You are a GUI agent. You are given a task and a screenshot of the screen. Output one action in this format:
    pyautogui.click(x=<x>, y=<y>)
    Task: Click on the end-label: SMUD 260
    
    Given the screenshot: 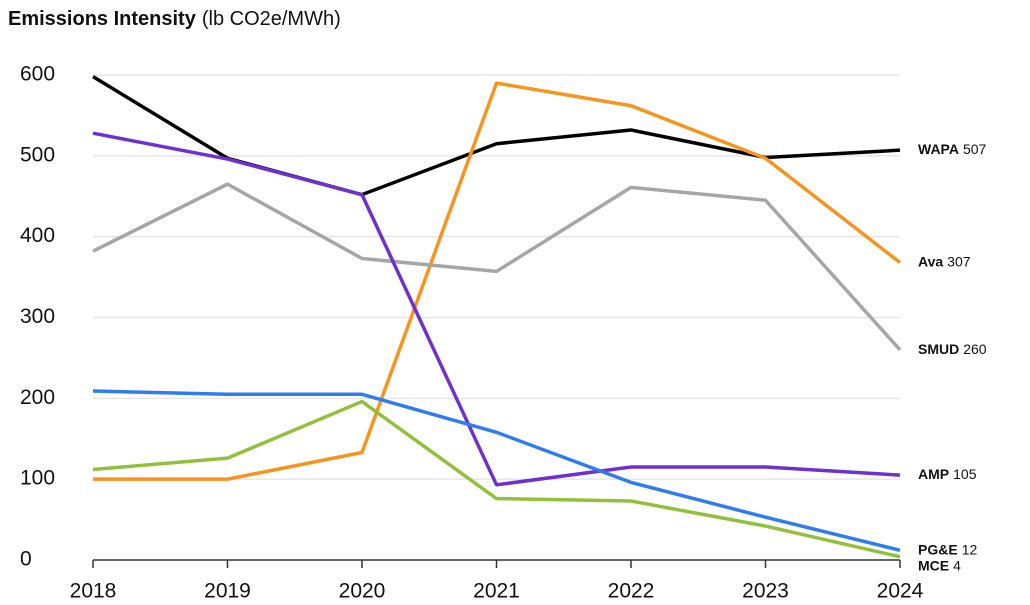 What is the action you would take?
    pyautogui.click(x=952, y=349)
    